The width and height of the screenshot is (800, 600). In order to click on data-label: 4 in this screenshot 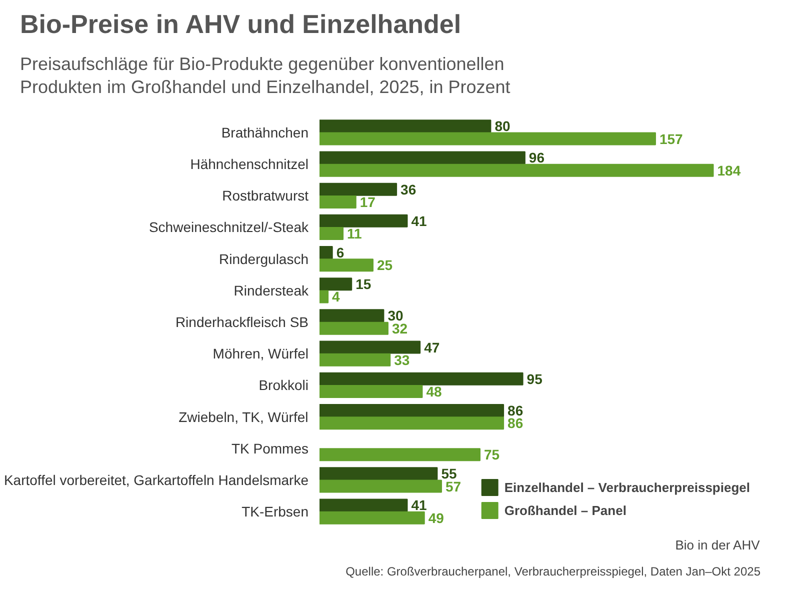, I will do `click(336, 296)`.